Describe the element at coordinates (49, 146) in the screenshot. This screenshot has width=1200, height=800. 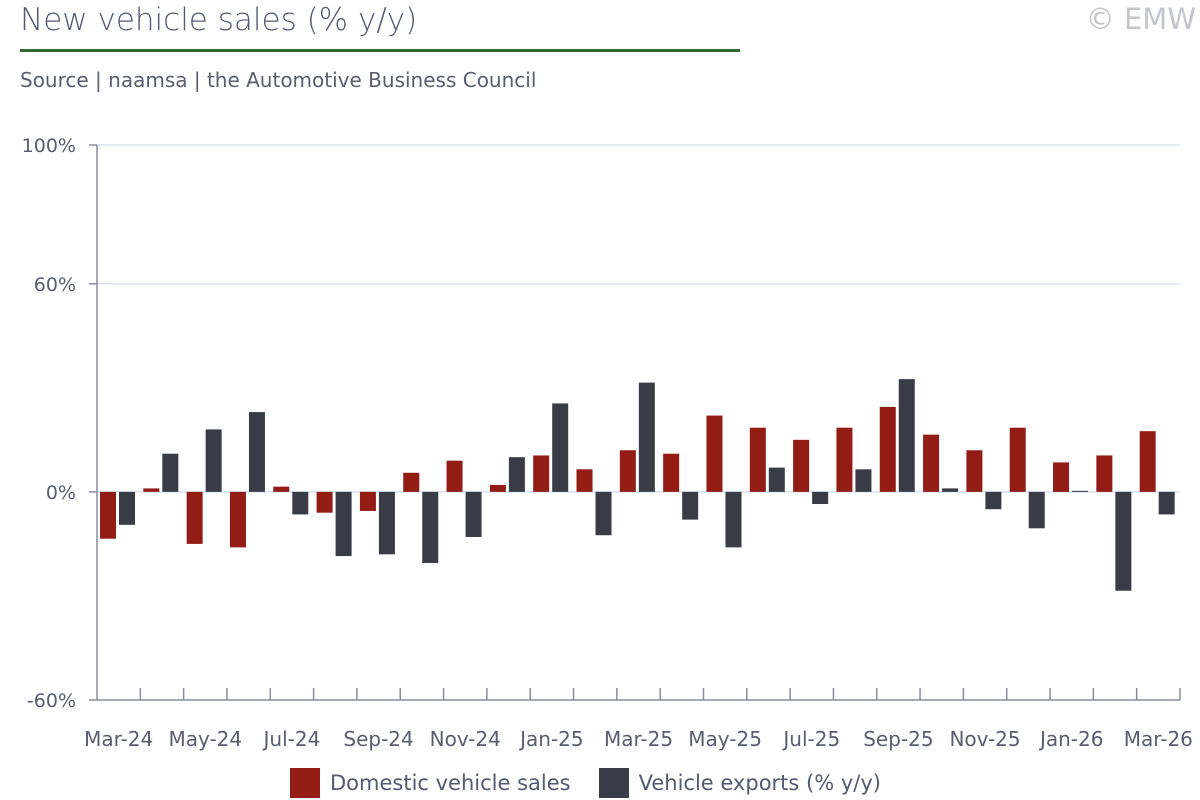
I see `y-tick-label: 100%` at that location.